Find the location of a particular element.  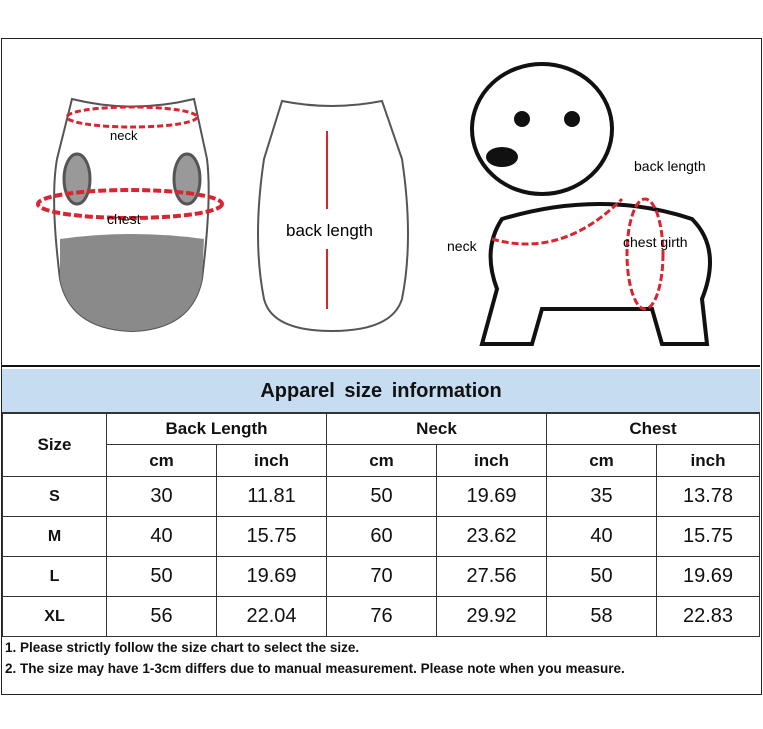

table-row: L 50 19.69 70 27.56 50 19.69 is located at coordinates (381, 576).